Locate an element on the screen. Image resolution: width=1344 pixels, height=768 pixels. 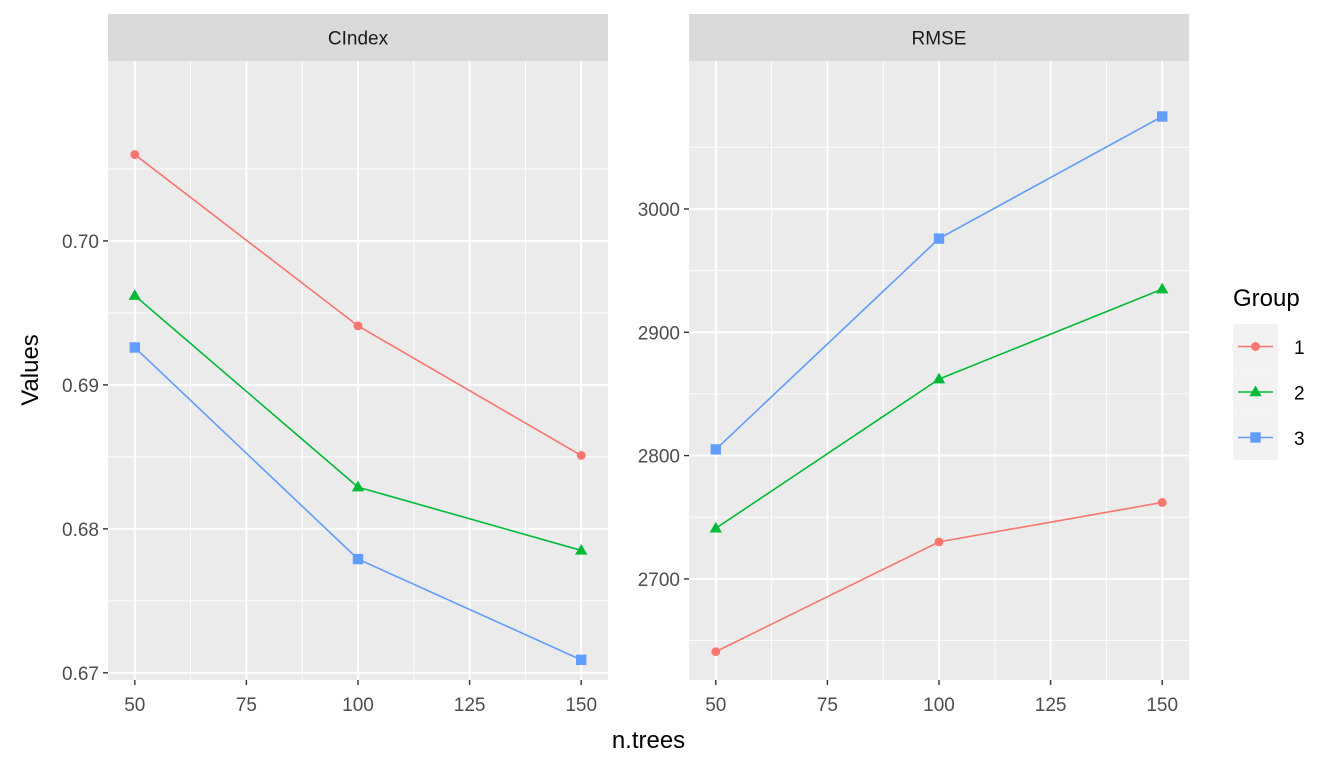
y-tick-label: 2900 is located at coordinates (659, 333).